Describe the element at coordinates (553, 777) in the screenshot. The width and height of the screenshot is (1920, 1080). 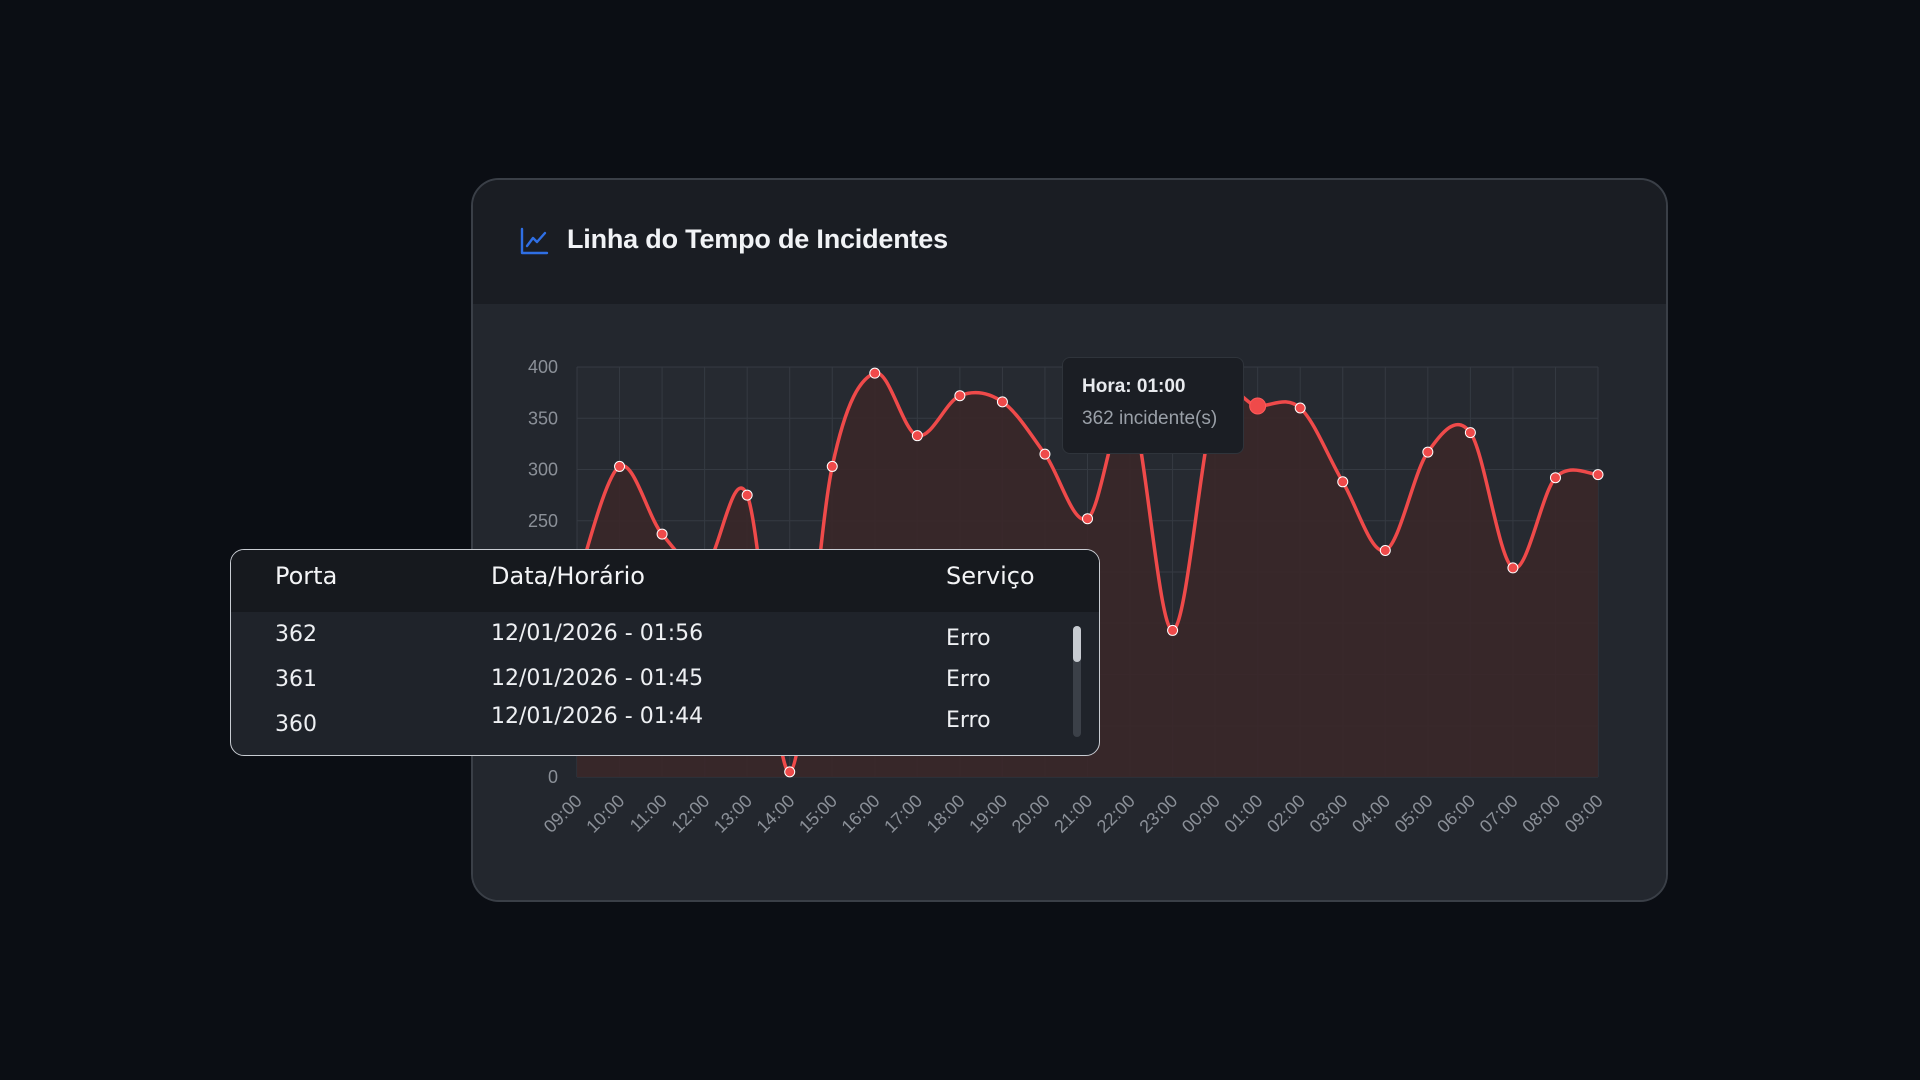
I see `y-tick-label: 0` at that location.